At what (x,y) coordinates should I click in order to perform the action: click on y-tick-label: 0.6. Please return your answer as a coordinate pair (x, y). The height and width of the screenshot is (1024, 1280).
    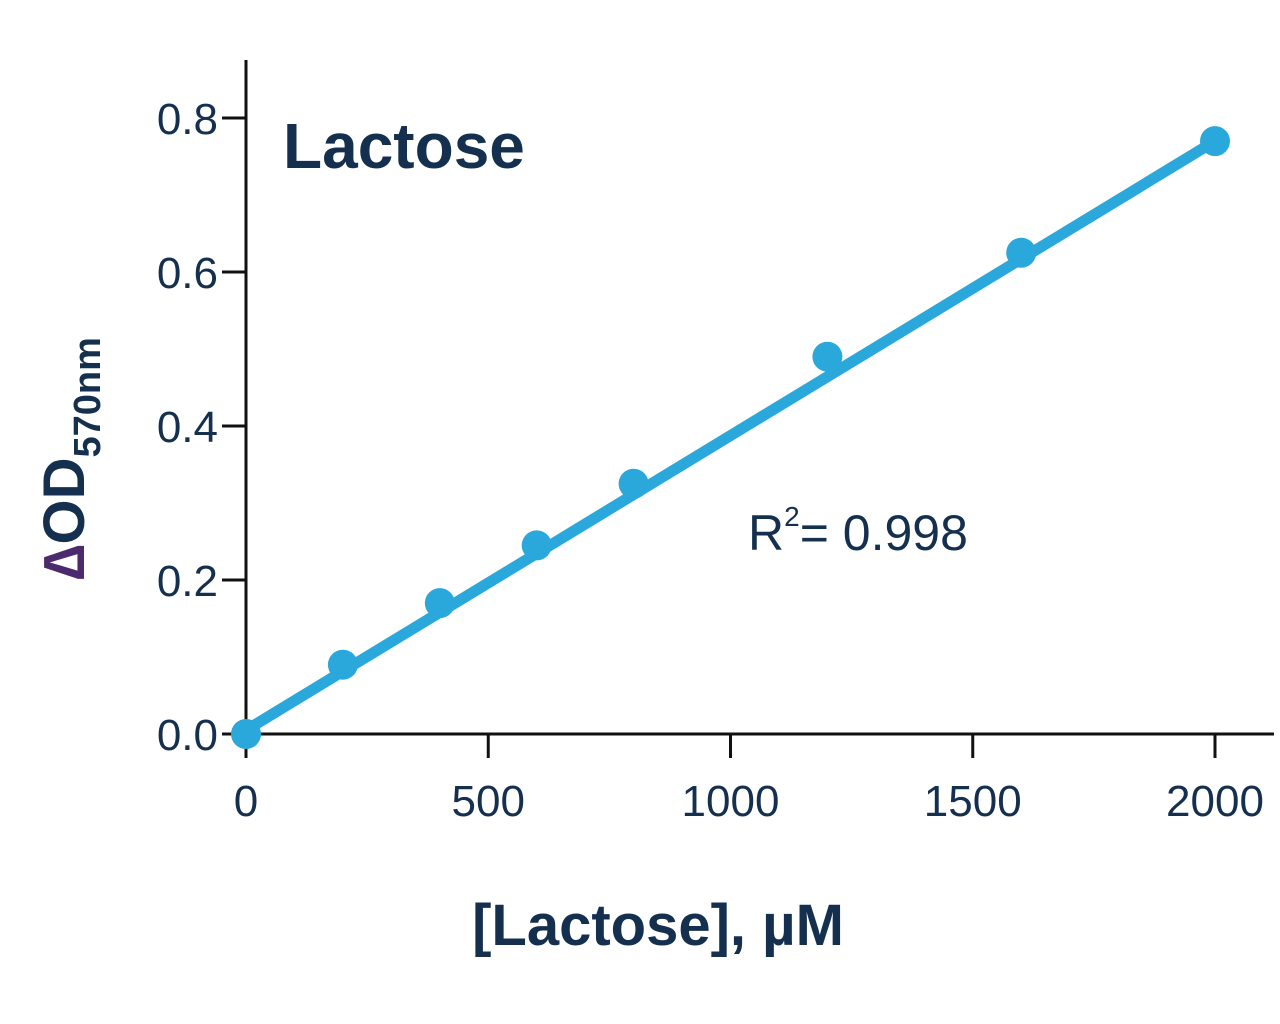
    Looking at the image, I should click on (187, 273).